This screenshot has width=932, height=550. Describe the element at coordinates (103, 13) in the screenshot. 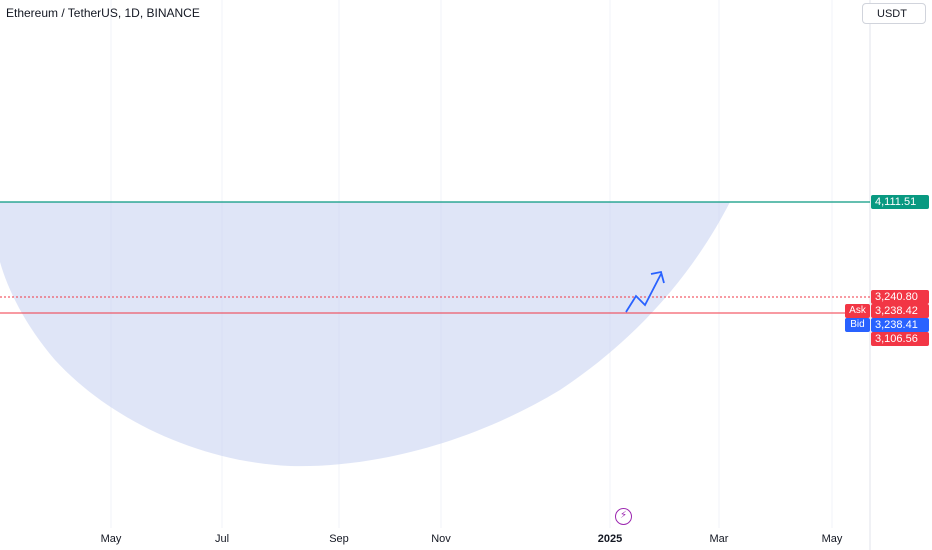

I see `symbol-title: Ethereum / TetherUS, 1D, BINANCE` at that location.